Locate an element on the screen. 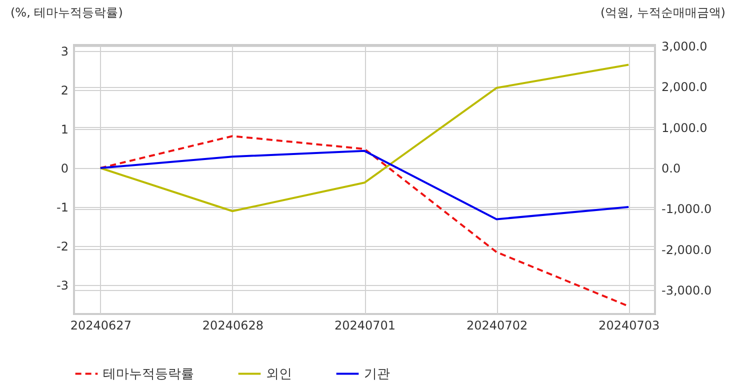  y2-tick-label: 1,000.0 is located at coordinates (685, 127).